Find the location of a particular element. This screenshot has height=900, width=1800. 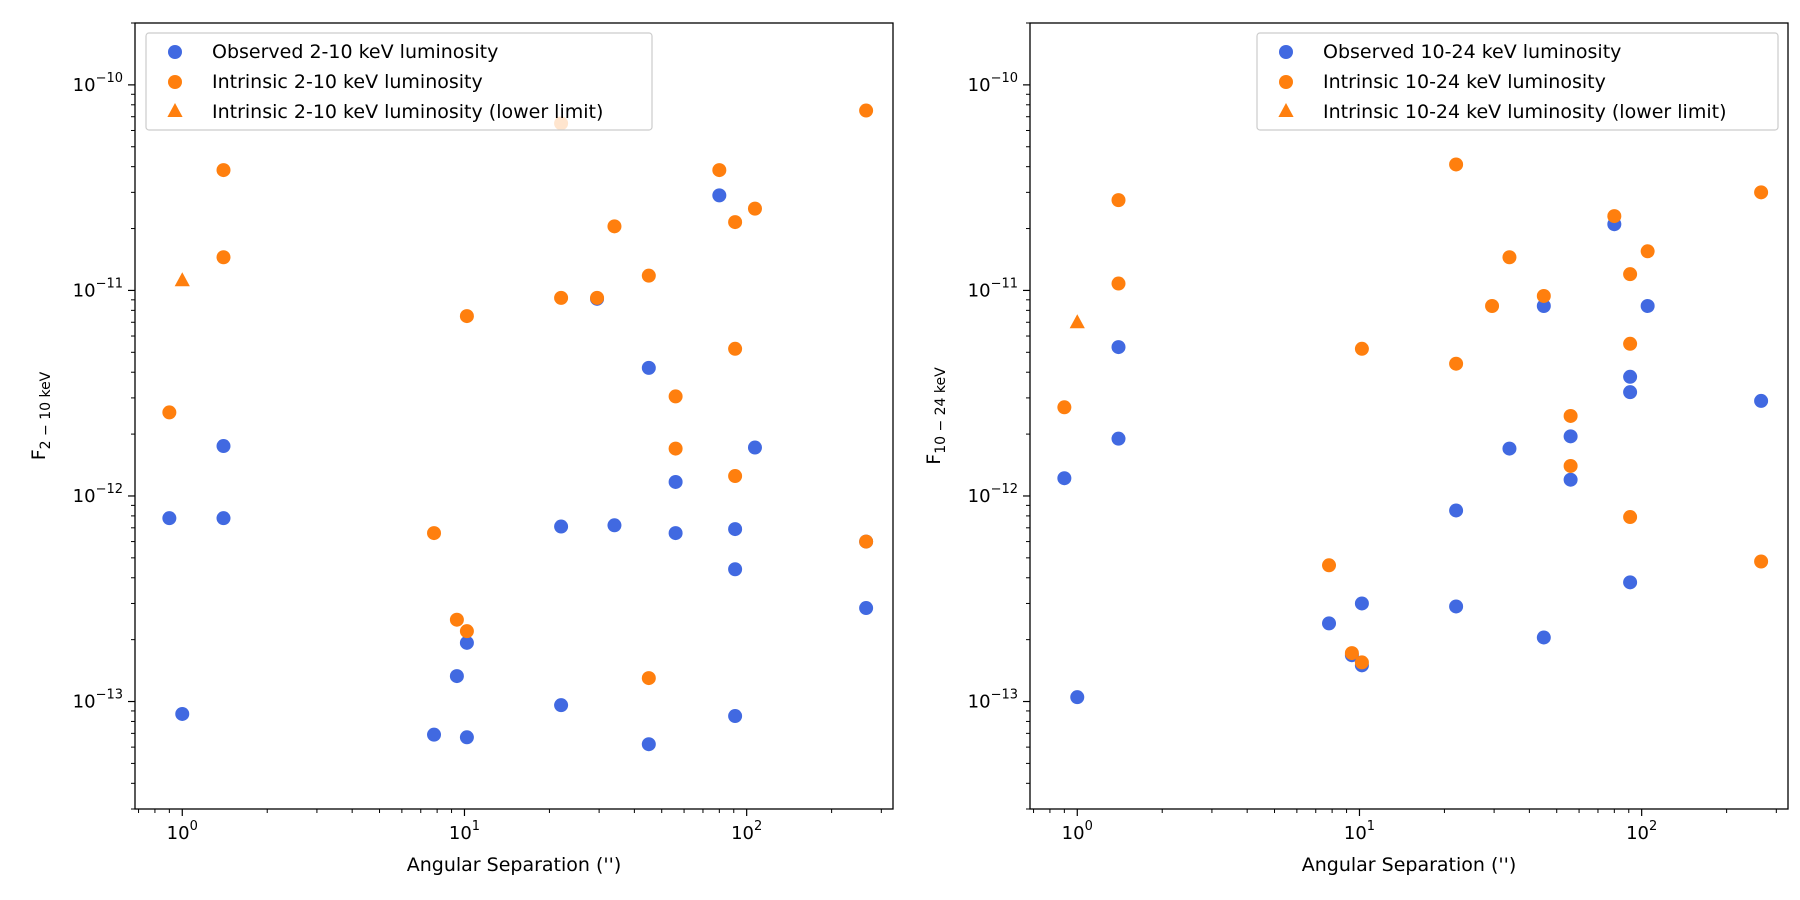

data-point-triangle is located at coordinates (182, 279).